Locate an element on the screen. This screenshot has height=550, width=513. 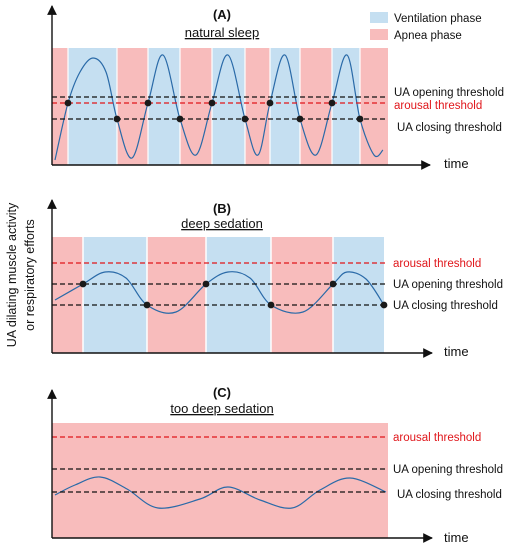
panel-b-letter: (B) is located at coordinates (222, 208).